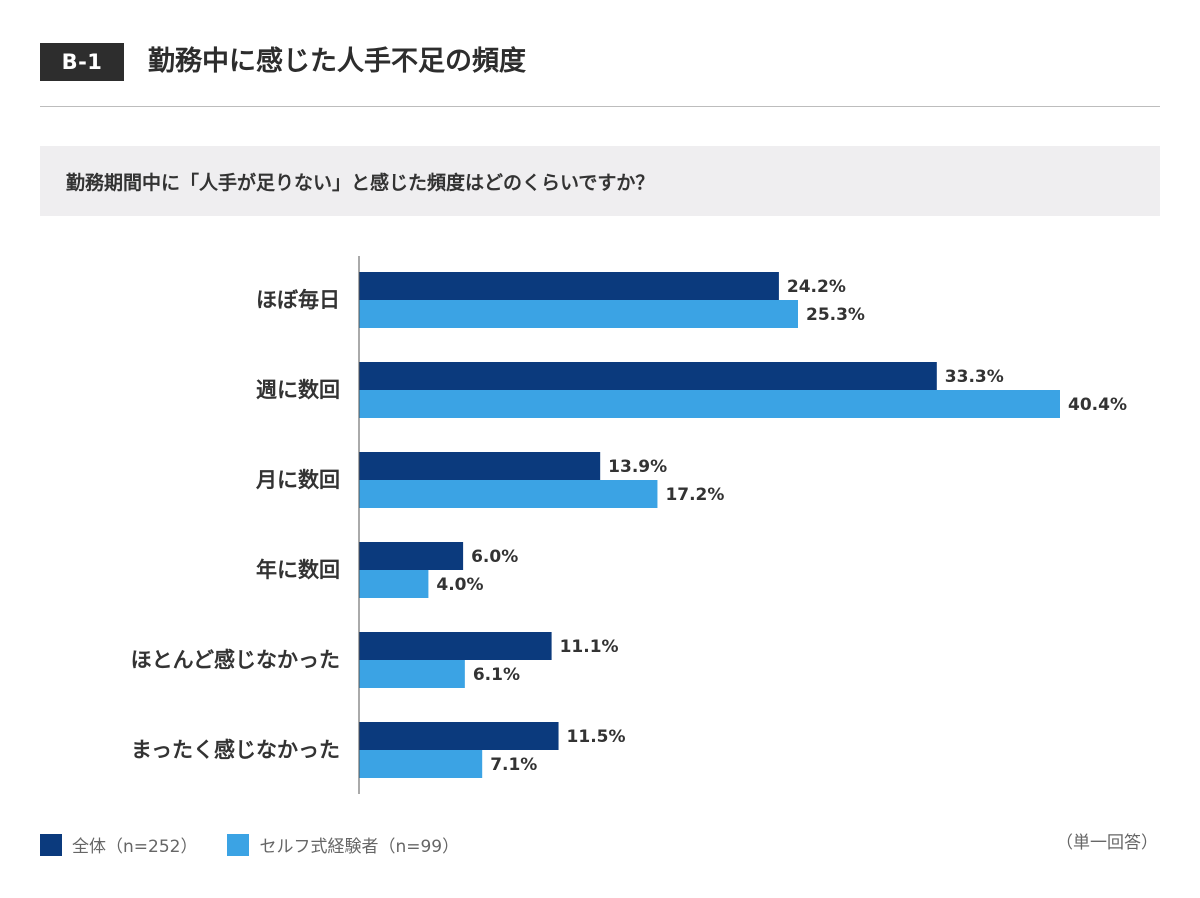  What do you see at coordinates (238, 844) in the screenshot?
I see `legend-swatch-self` at bounding box center [238, 844].